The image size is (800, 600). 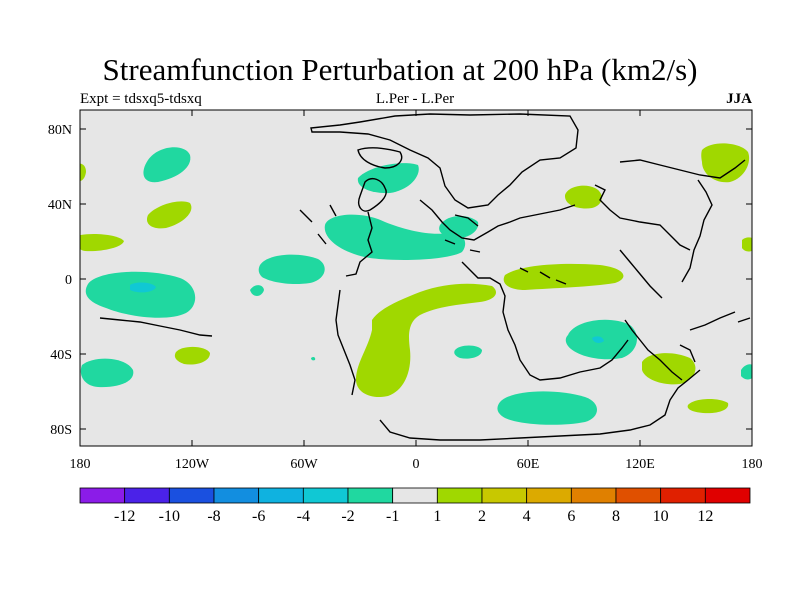 What do you see at coordinates (347, 516) in the screenshot?
I see `colorbar-label: -2` at bounding box center [347, 516].